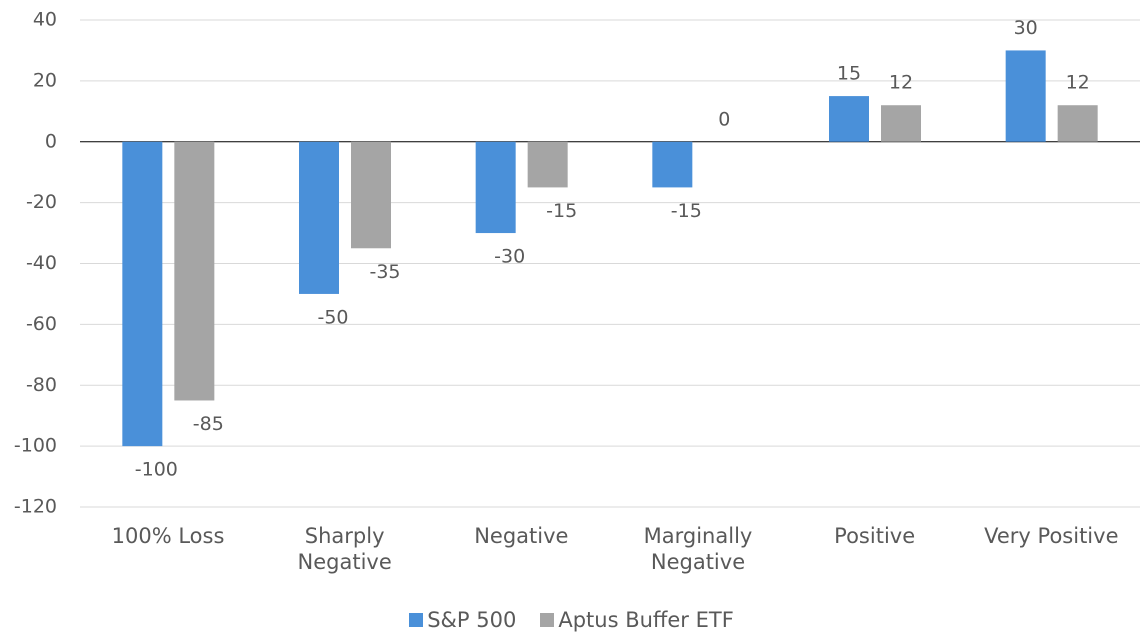 This screenshot has height=634, width=1143. Describe the element at coordinates (168, 536) in the screenshot. I see `x-tick-label: 100% Loss` at that location.